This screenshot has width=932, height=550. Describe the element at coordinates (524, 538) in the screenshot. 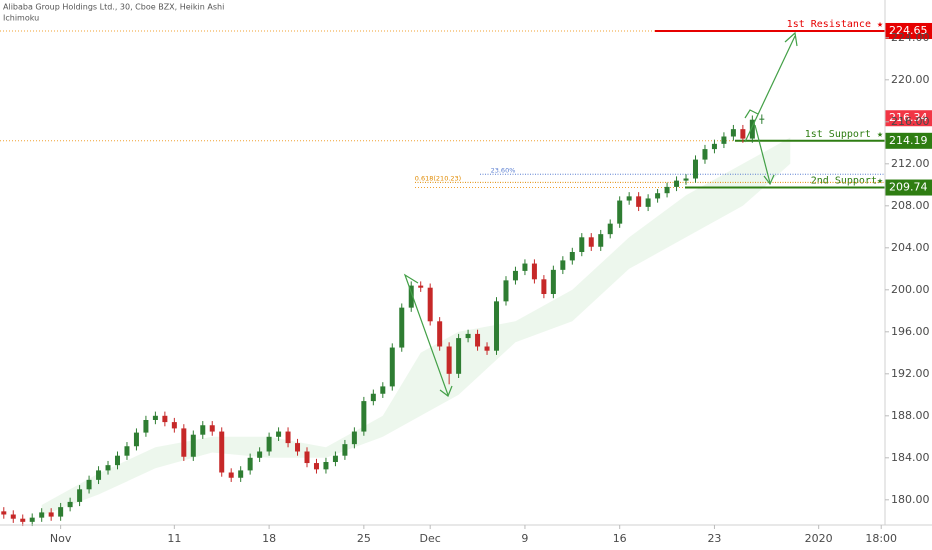

I see `x-tick-label: 9` at that location.